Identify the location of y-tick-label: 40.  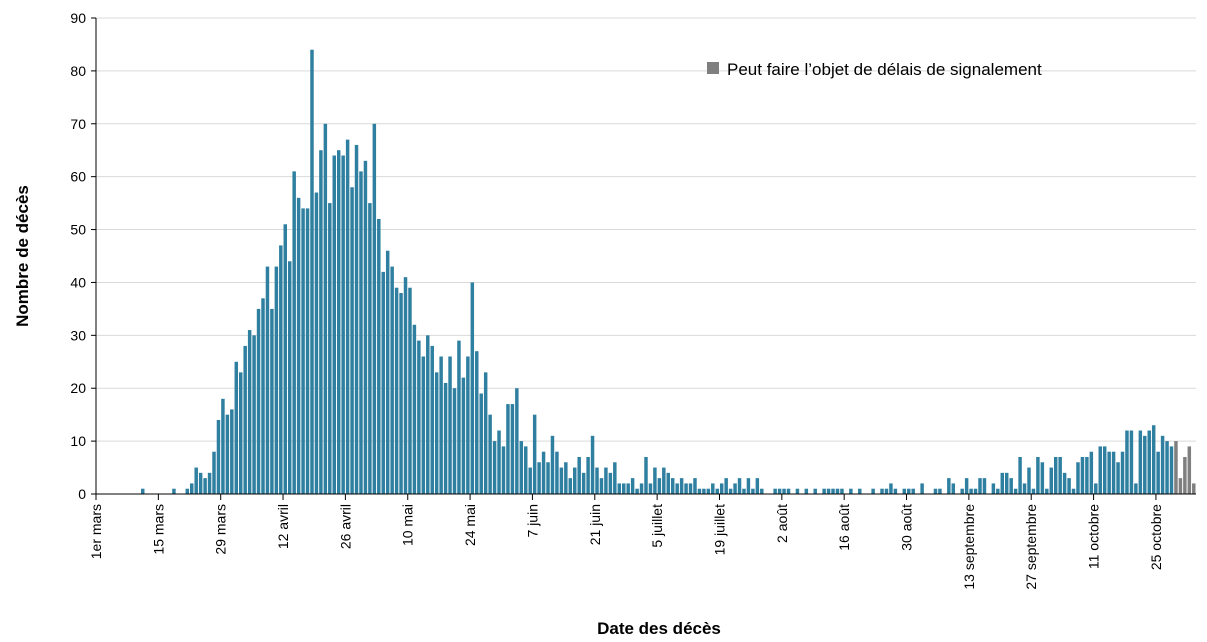
(78, 282).